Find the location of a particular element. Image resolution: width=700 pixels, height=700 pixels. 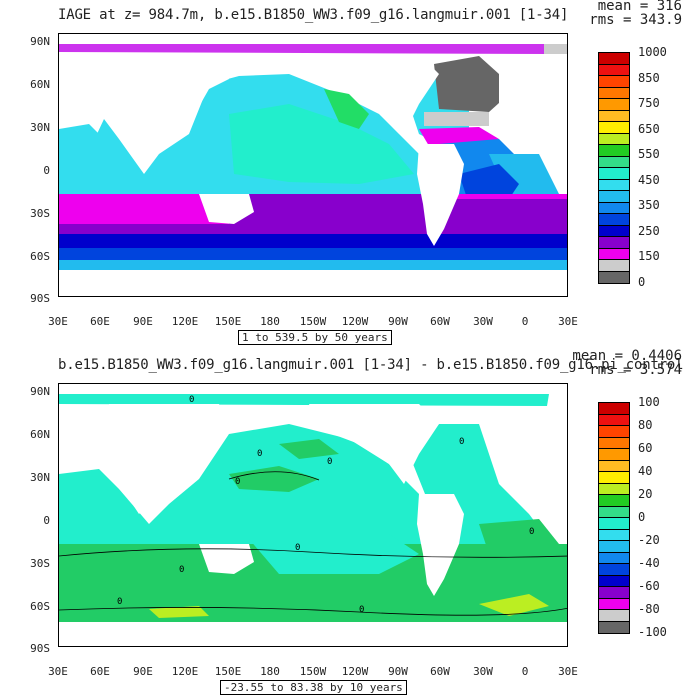

indian-ocean is located at coordinates (79, 159).